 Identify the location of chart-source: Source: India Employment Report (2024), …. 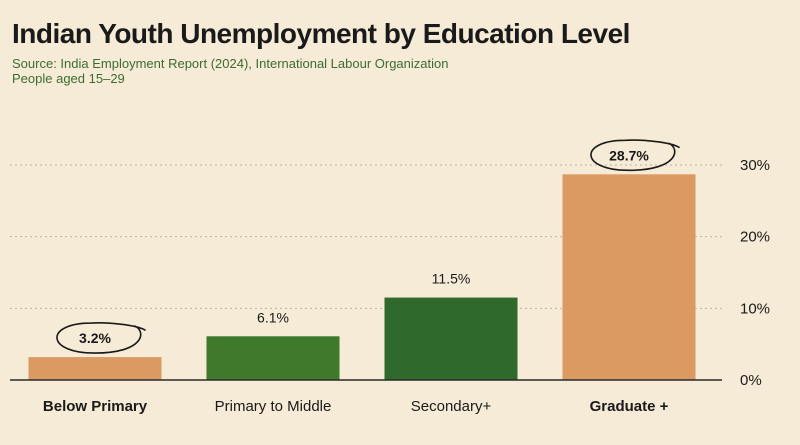
(230, 63).